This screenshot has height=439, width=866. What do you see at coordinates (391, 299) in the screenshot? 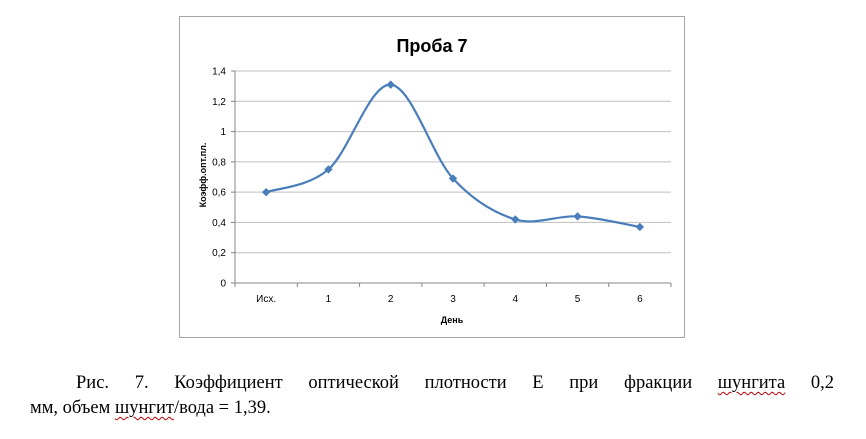
I see `x-tick-label: 2` at bounding box center [391, 299].